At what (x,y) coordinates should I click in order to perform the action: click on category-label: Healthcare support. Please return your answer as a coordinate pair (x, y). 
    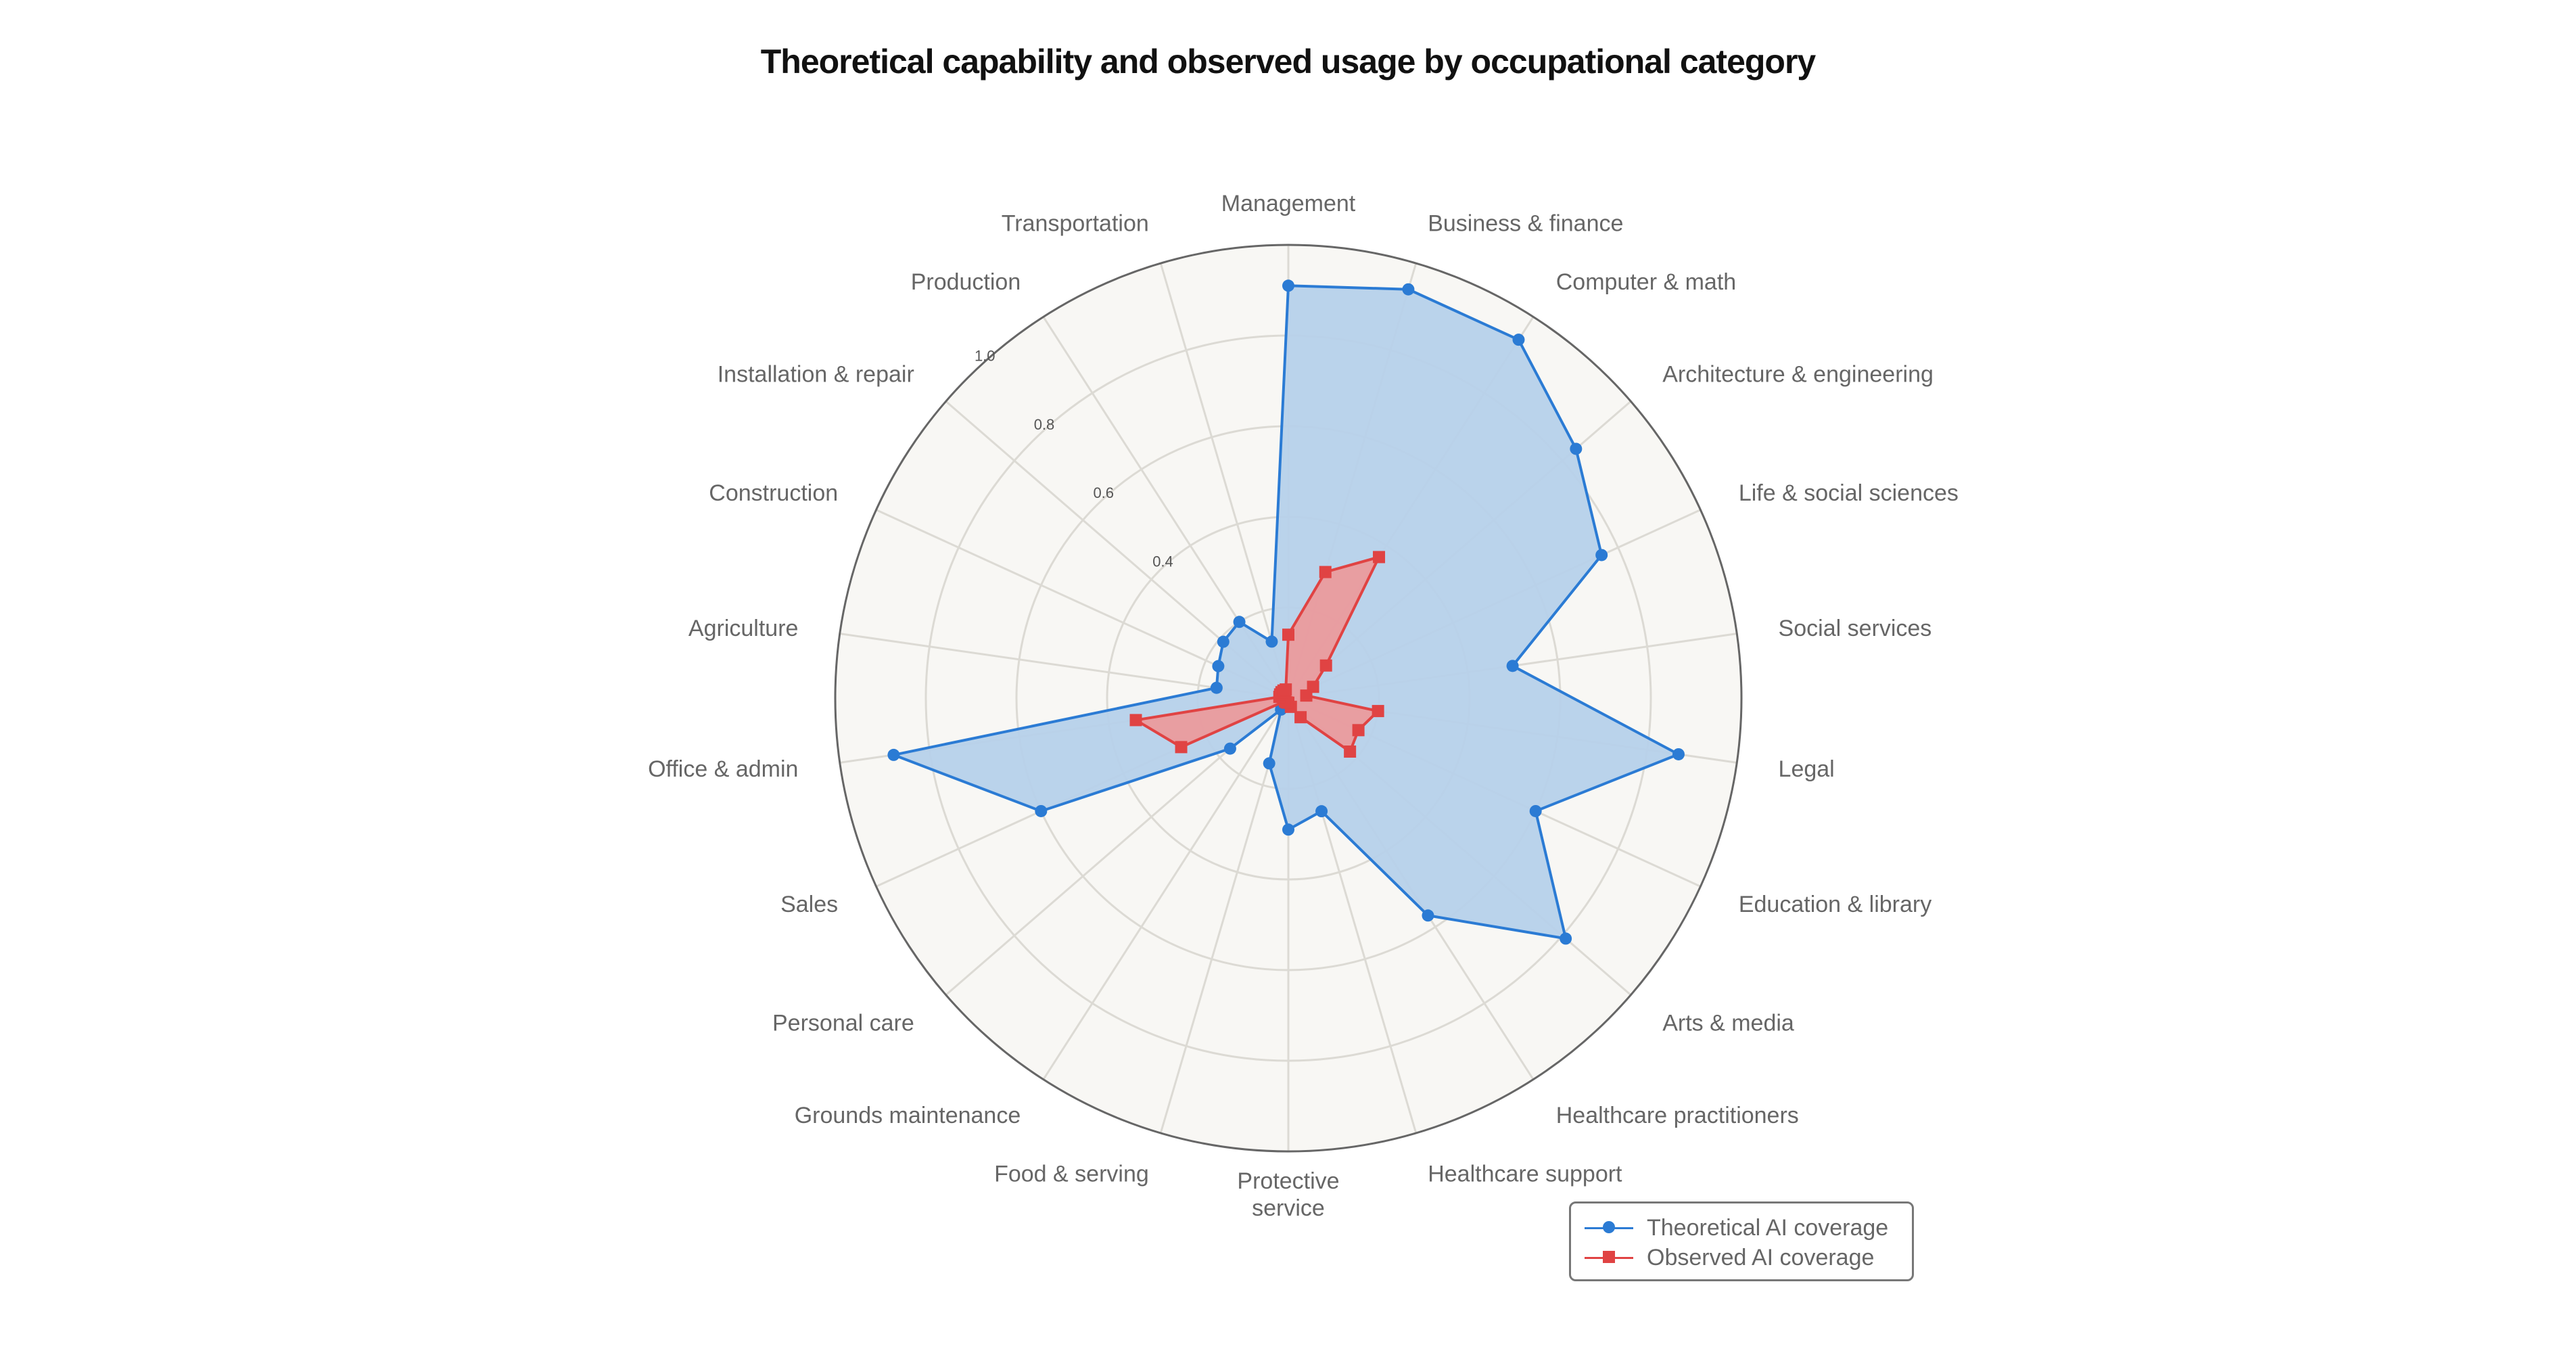
    Looking at the image, I should click on (1525, 1174).